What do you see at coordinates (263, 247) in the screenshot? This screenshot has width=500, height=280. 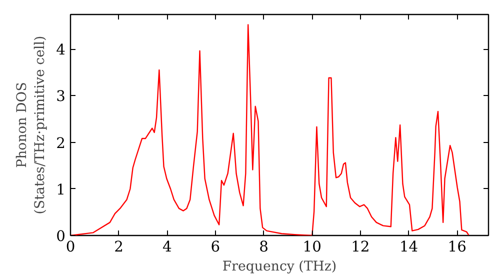 I see `x-tick-label: 8` at bounding box center [263, 247].